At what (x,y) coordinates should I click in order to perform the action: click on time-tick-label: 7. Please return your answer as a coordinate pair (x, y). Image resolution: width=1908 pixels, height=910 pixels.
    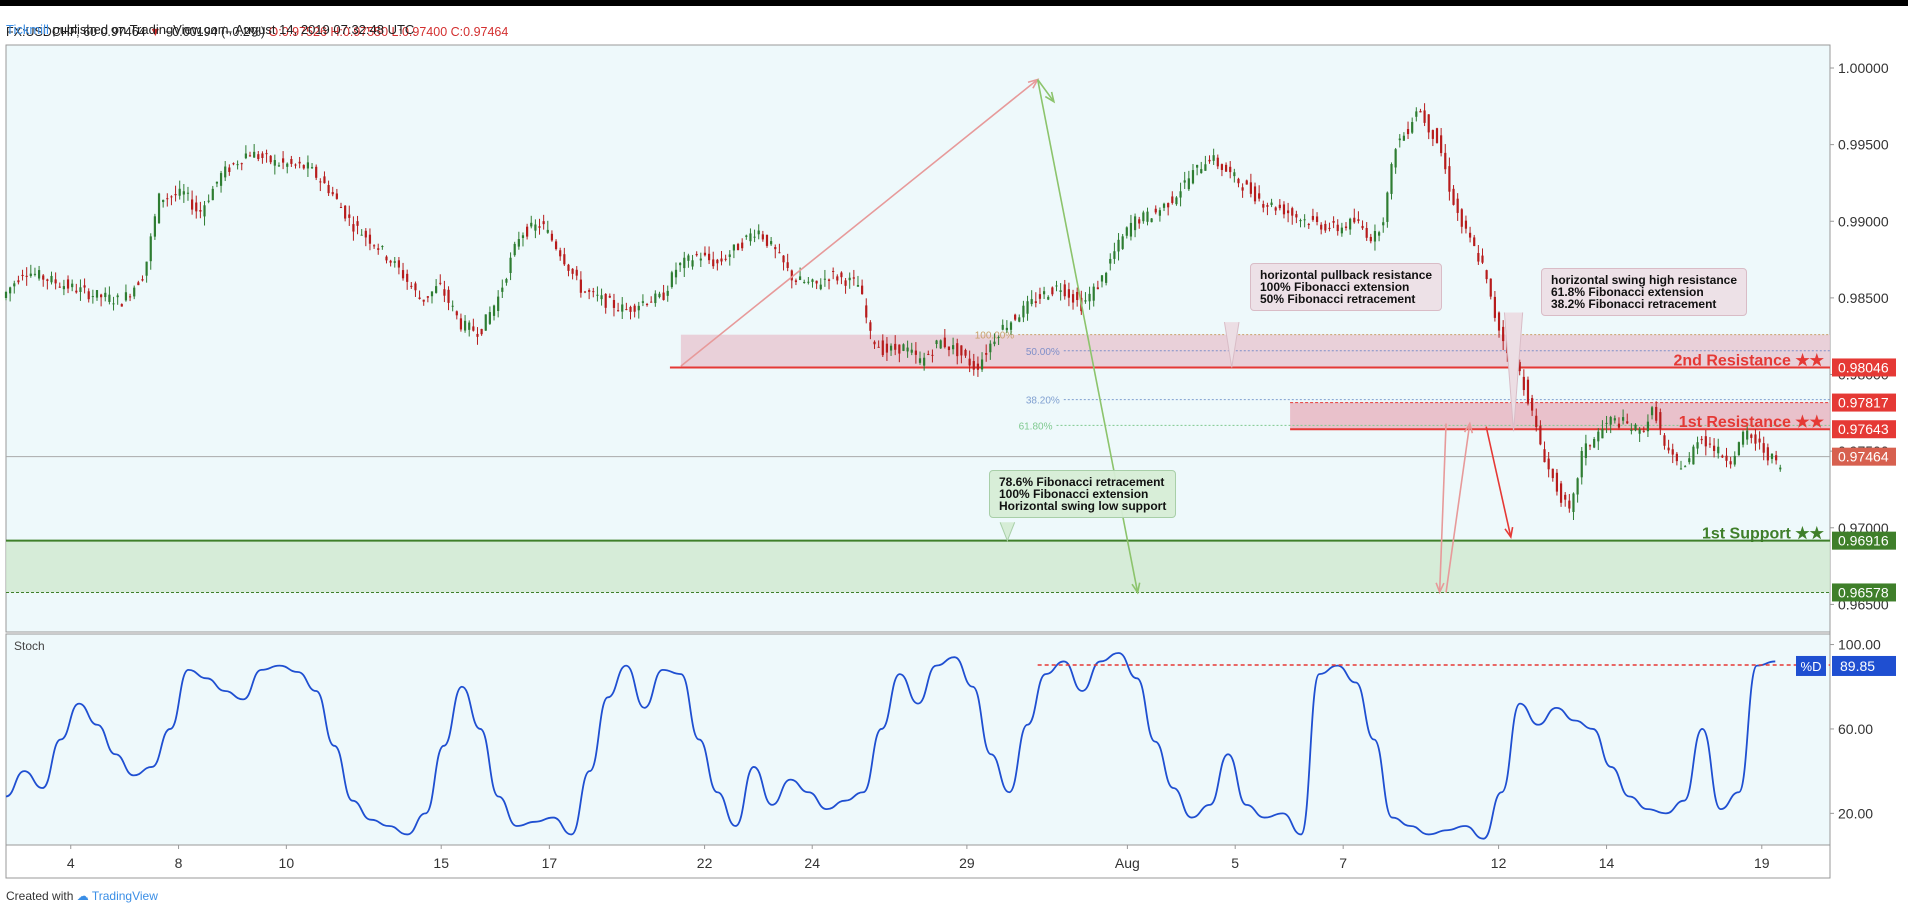
    Looking at the image, I should click on (1343, 863).